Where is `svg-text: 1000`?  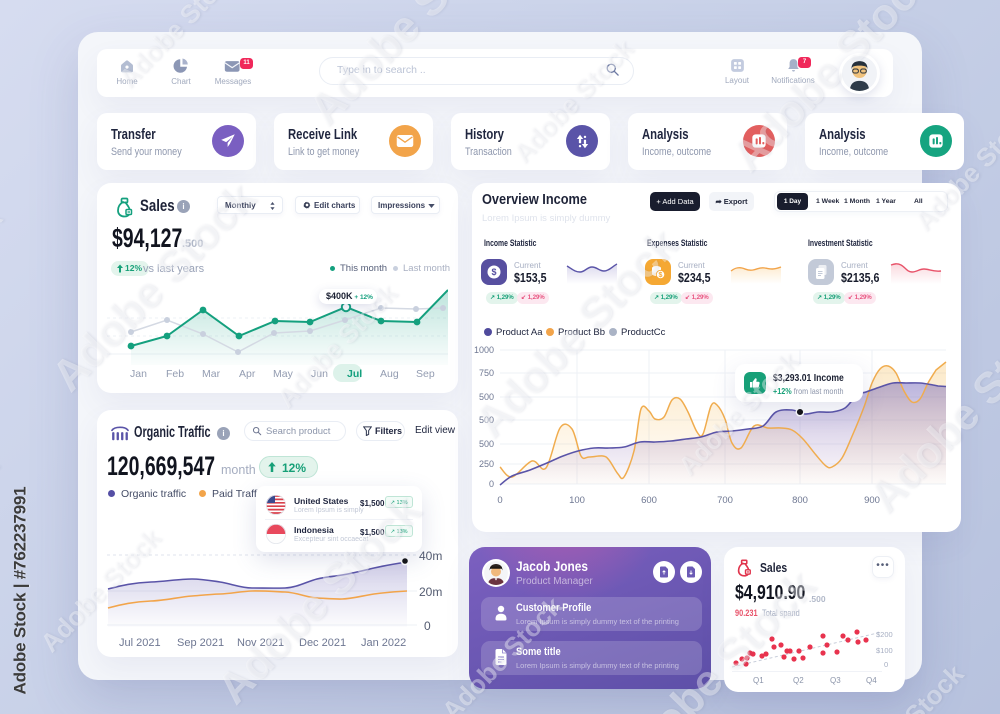 svg-text: 1000 is located at coordinates (484, 350).